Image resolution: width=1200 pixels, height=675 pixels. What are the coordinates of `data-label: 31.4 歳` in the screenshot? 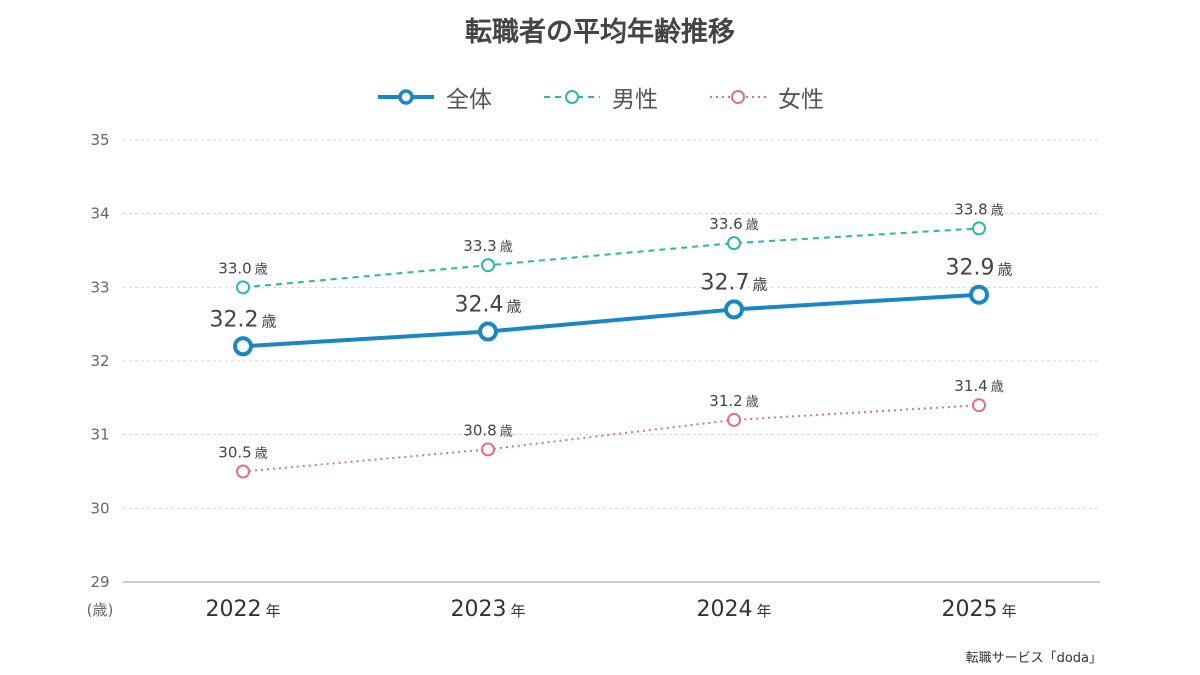 It's located at (978, 386).